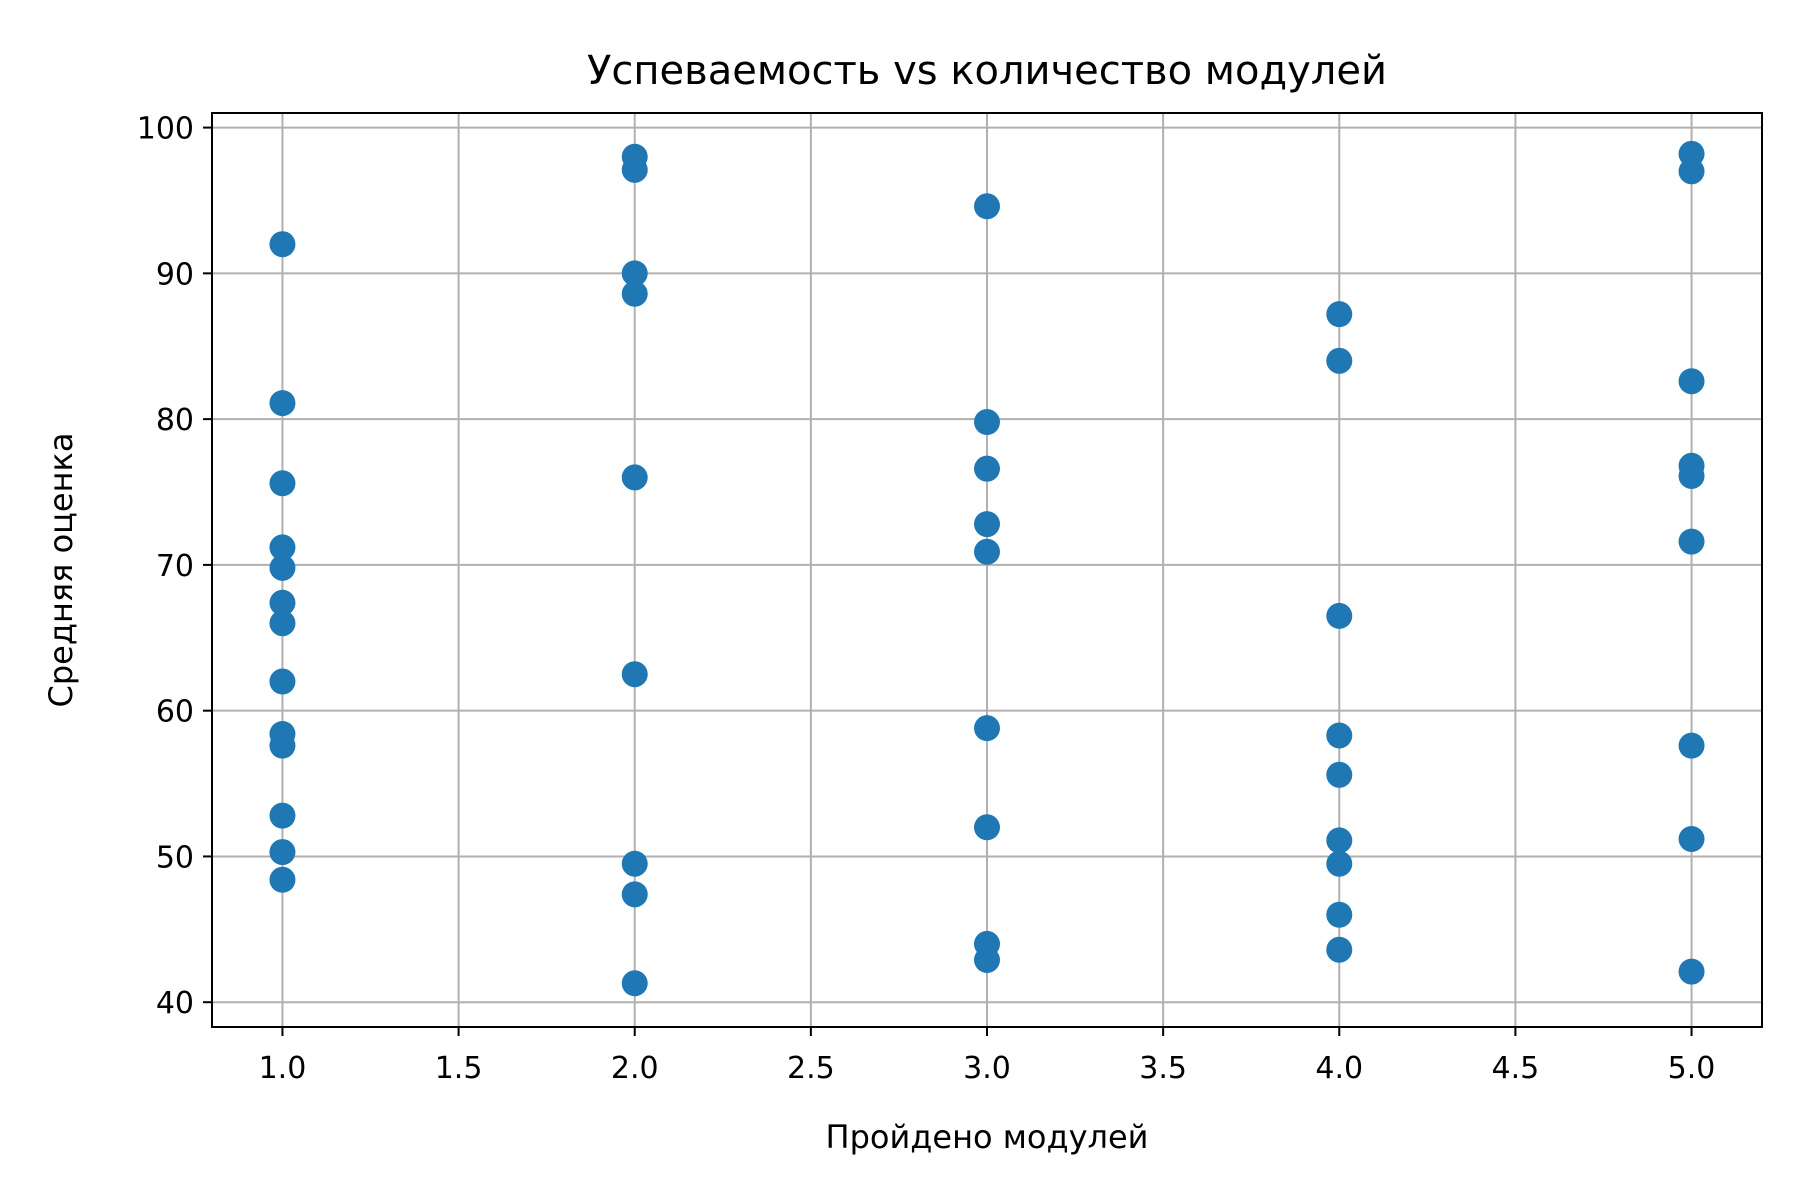 The width and height of the screenshot is (1800, 1200). What do you see at coordinates (1163, 1068) in the screenshot?
I see `x-tick-label: 3.5` at bounding box center [1163, 1068].